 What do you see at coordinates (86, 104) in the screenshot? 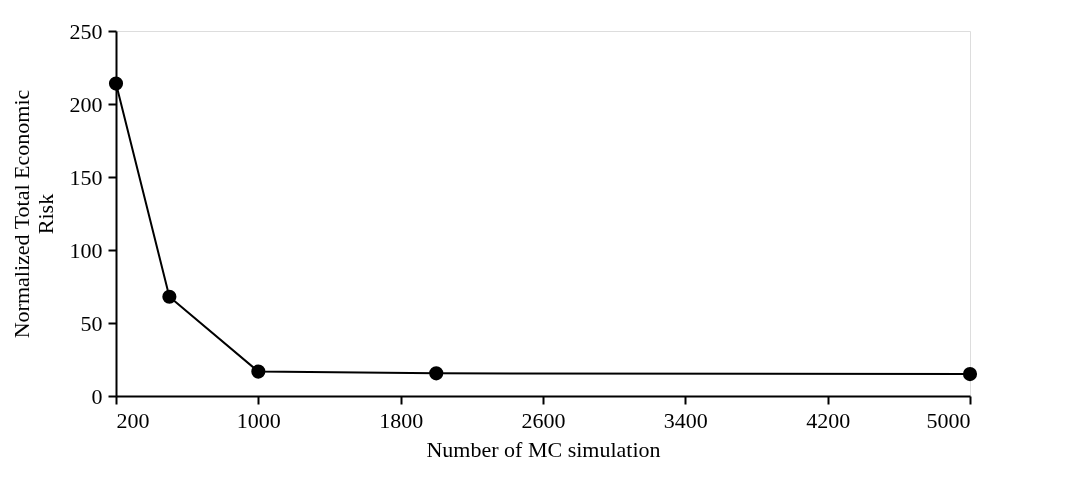
I see `y-tick-label: 200` at bounding box center [86, 104].